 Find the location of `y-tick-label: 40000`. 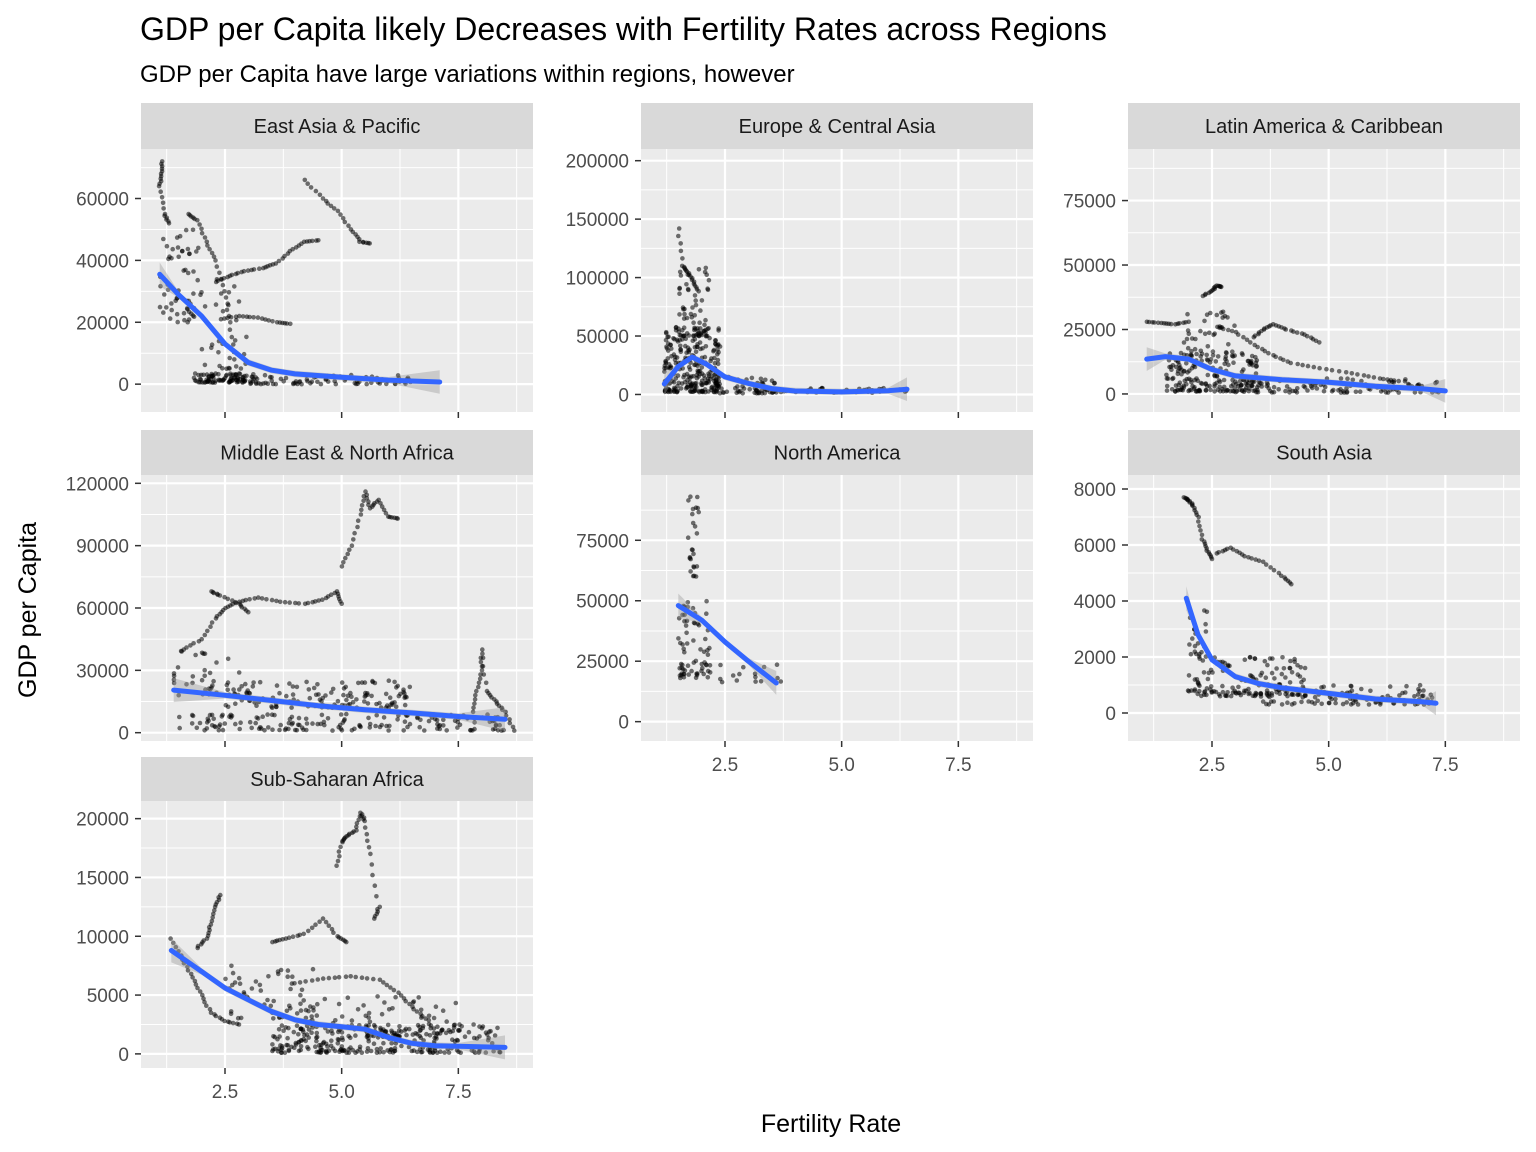

y-tick-label: 40000 is located at coordinates (102, 261).